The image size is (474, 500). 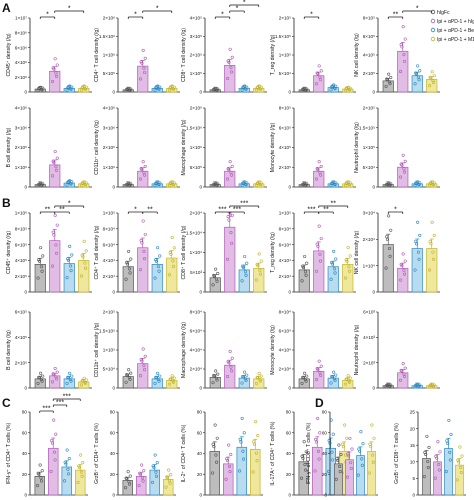 I want to click on y-tick-label: 6×10³, so click(x=369, y=312).